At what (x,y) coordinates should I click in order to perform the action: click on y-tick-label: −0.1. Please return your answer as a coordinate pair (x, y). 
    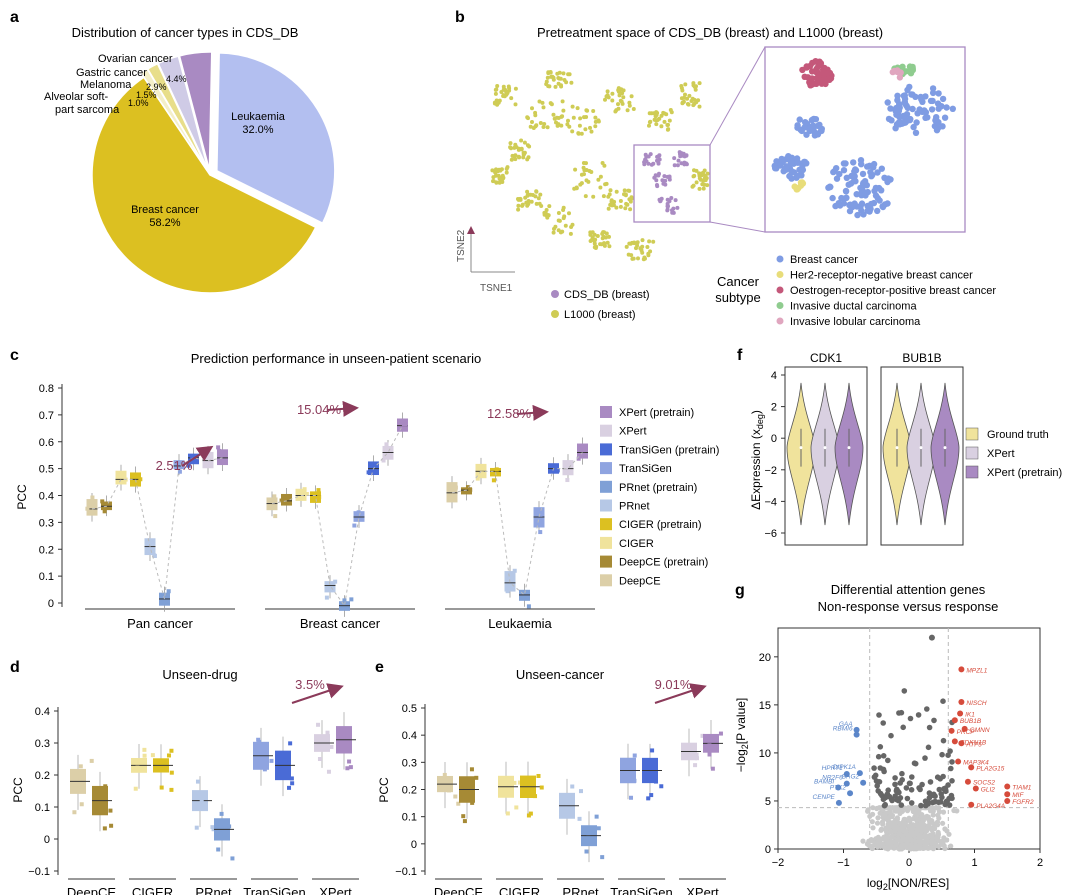
    Looking at the image, I should click on (39, 872).